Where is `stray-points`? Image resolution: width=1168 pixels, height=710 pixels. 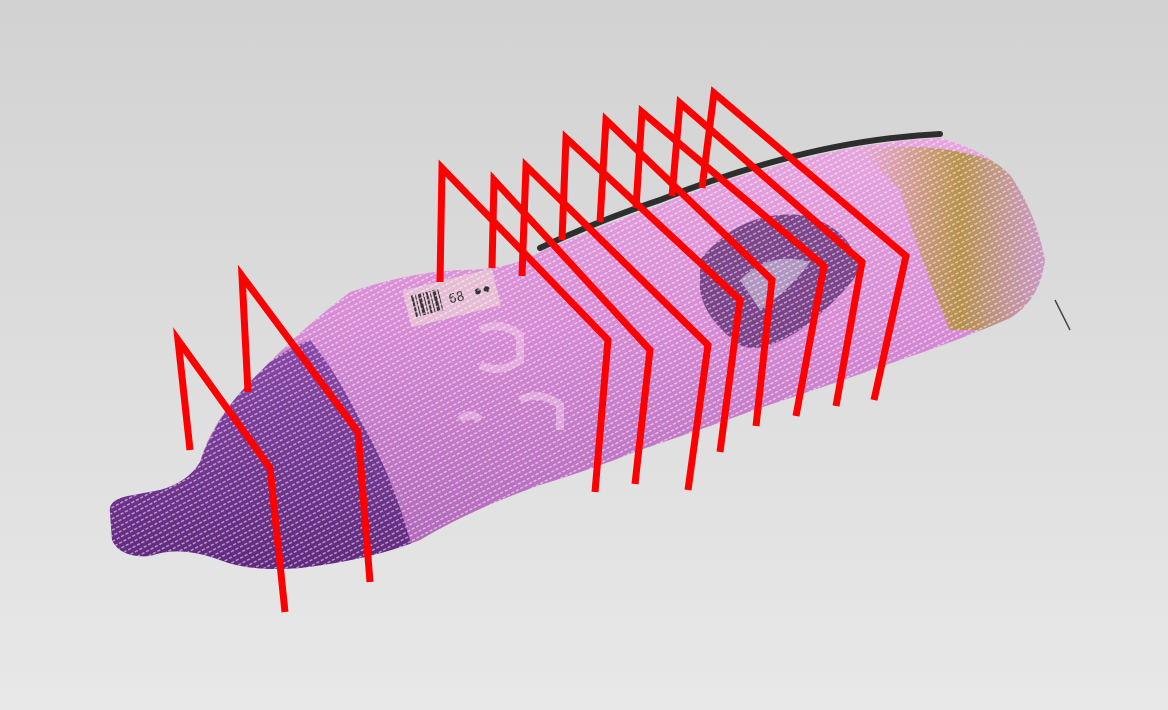 stray-points is located at coordinates (1062, 315).